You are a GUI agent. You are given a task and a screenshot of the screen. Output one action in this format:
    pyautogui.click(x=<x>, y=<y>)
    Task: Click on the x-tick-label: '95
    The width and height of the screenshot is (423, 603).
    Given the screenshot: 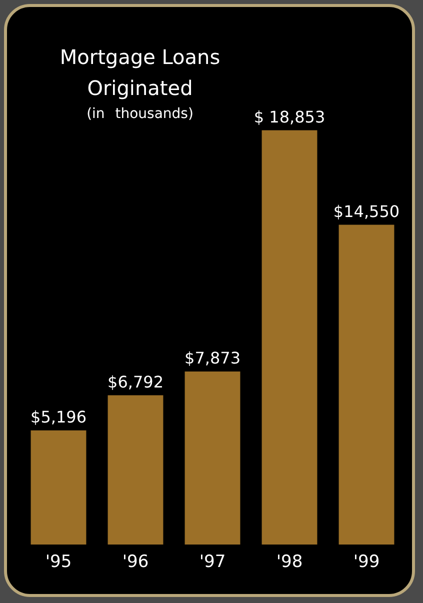 What is the action you would take?
    pyautogui.click(x=58, y=562)
    